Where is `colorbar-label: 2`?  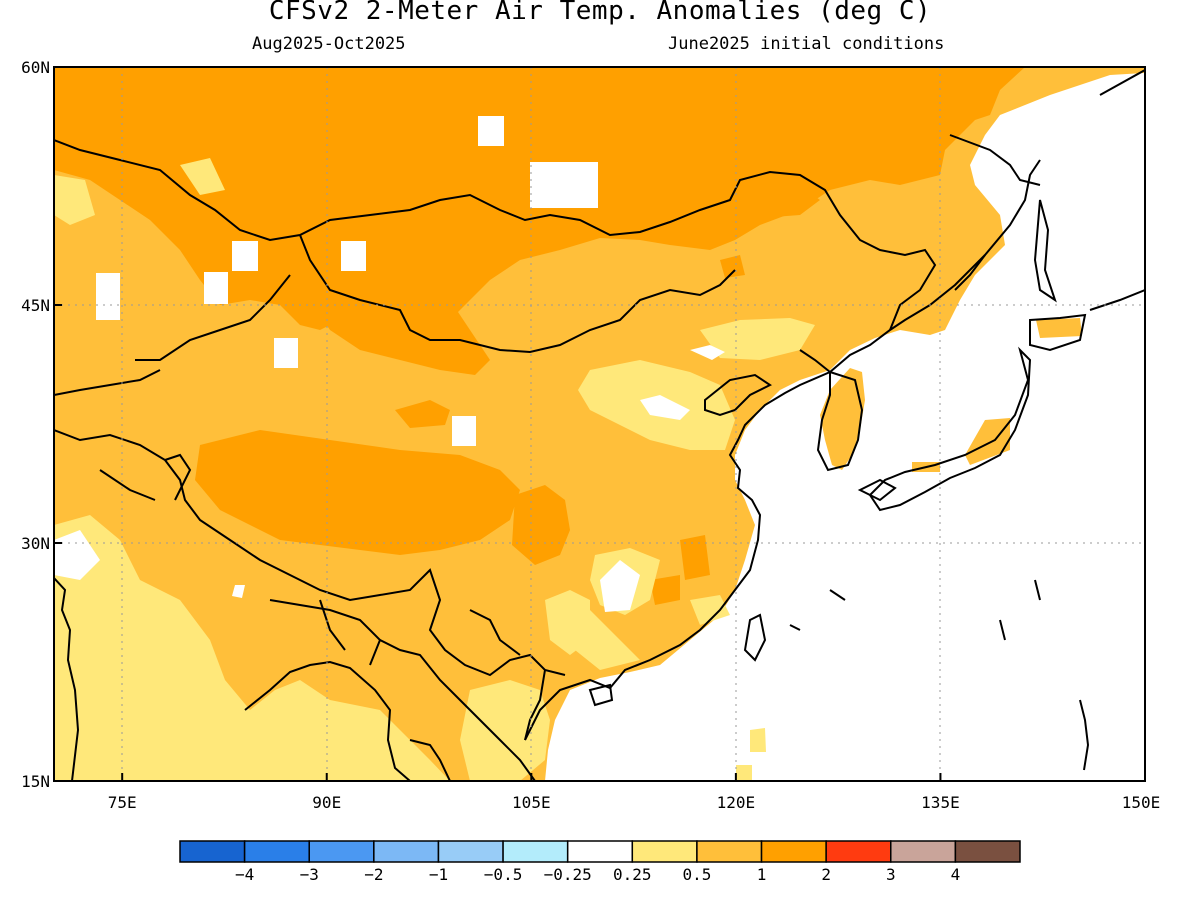 colorbar-label: 2 is located at coordinates (826, 874).